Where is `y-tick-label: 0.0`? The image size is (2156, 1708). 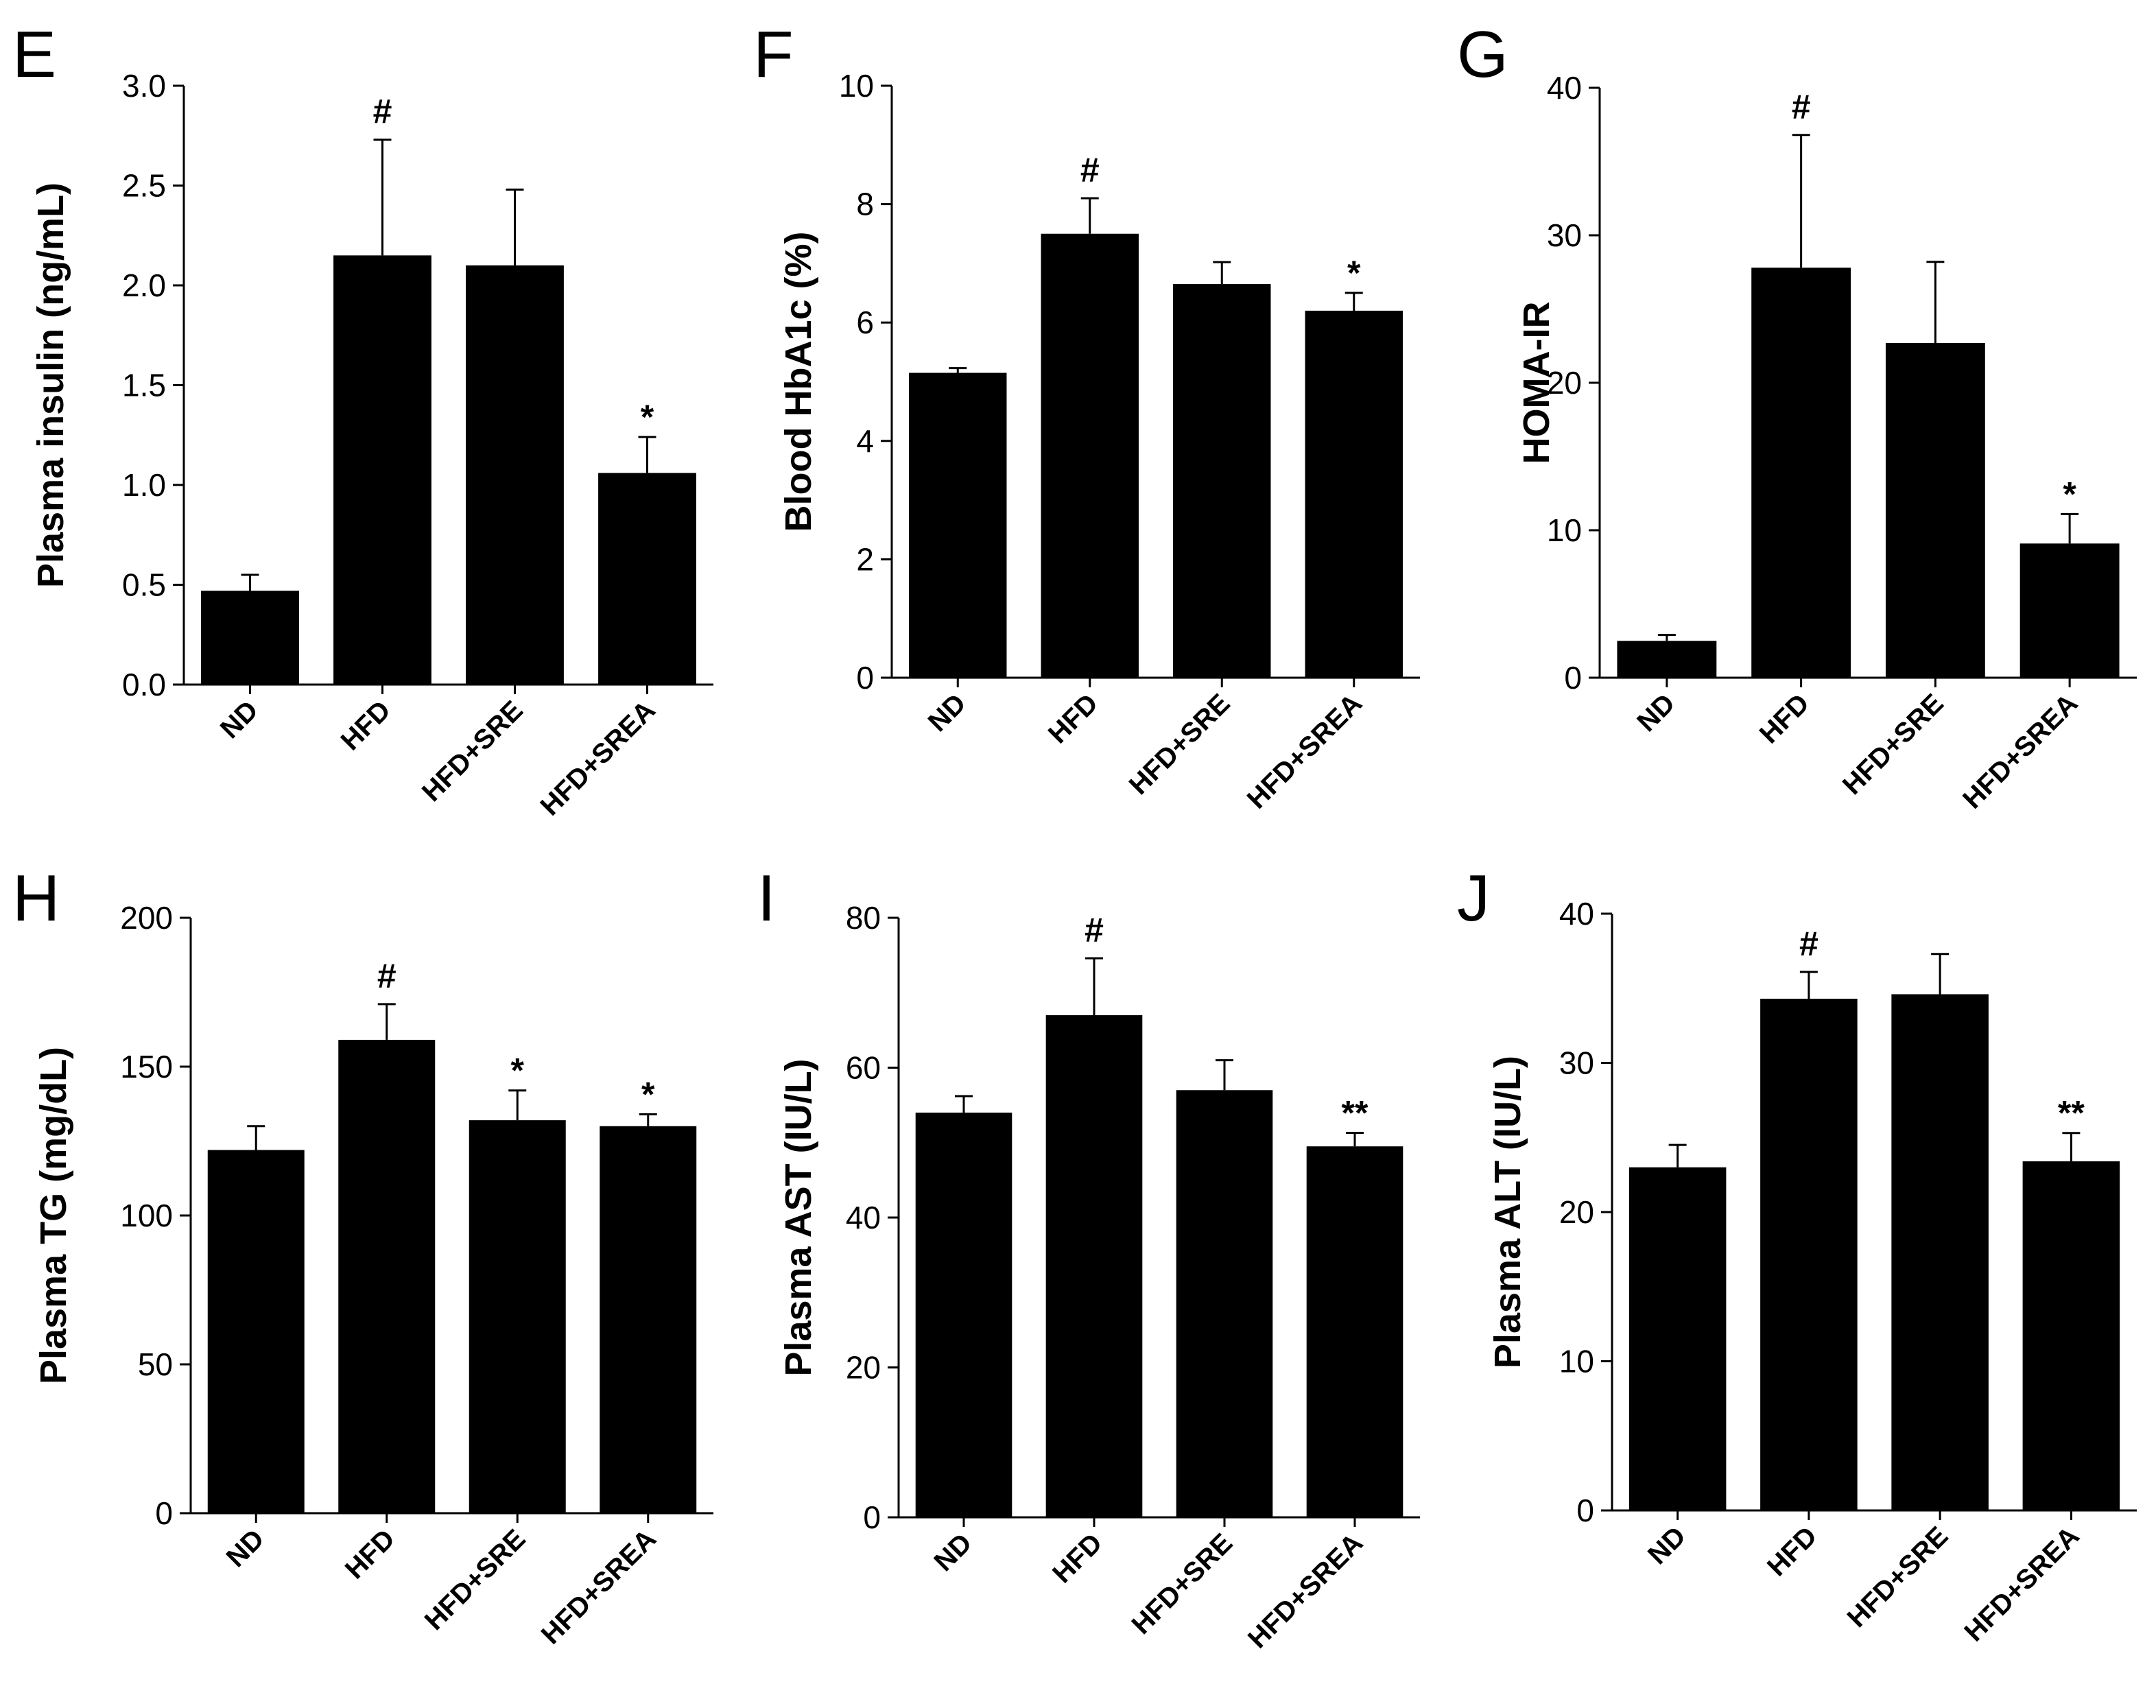
y-tick-label: 0.0 is located at coordinates (144, 684).